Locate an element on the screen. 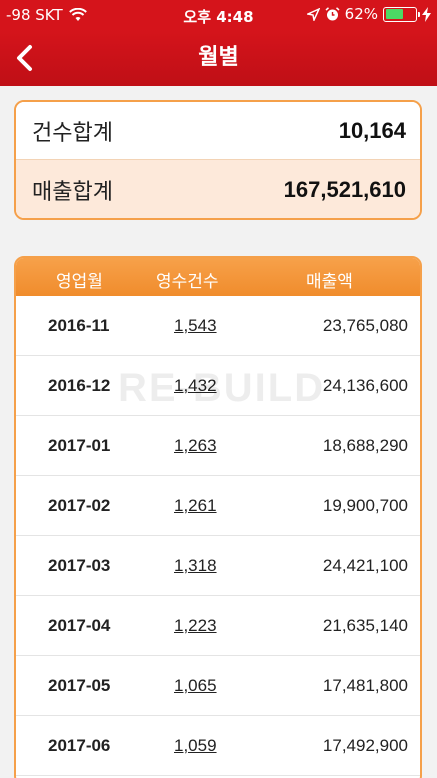  status-left: -98 SKT is located at coordinates (46, 15).